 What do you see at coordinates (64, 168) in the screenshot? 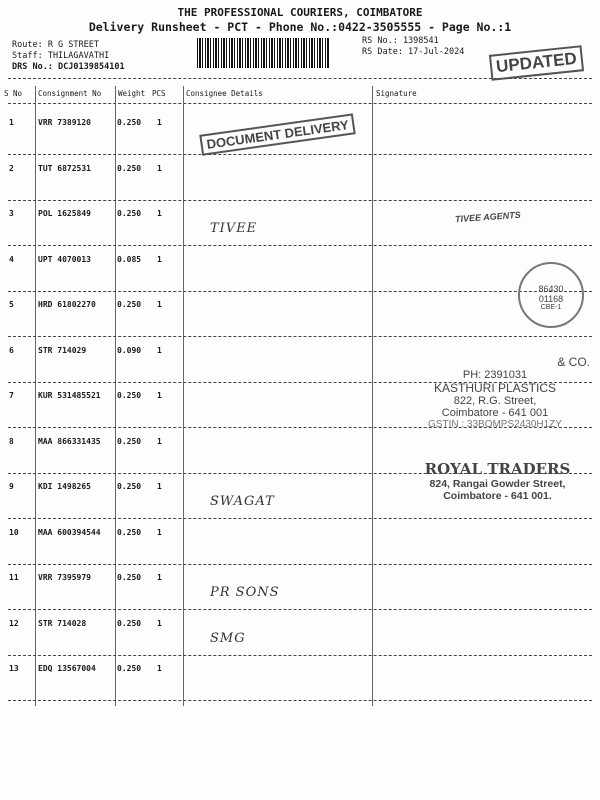
I see `row-consignment-no: TUT 6872531` at bounding box center [64, 168].